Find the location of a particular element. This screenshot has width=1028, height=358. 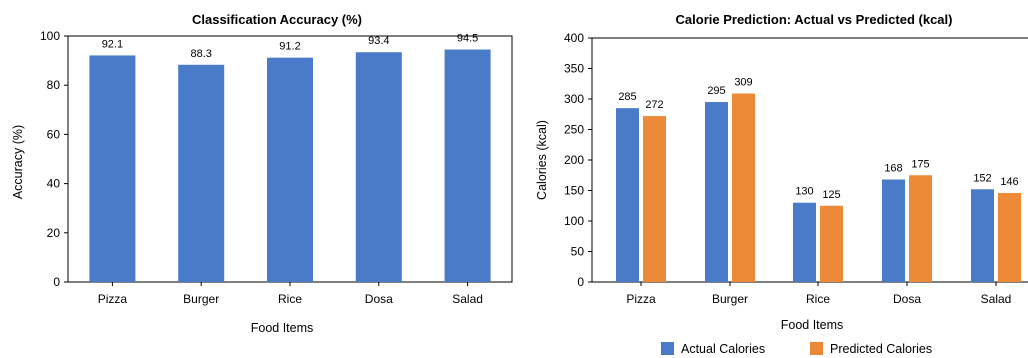

calorie-y-tick-label: 200 is located at coordinates (574, 160).